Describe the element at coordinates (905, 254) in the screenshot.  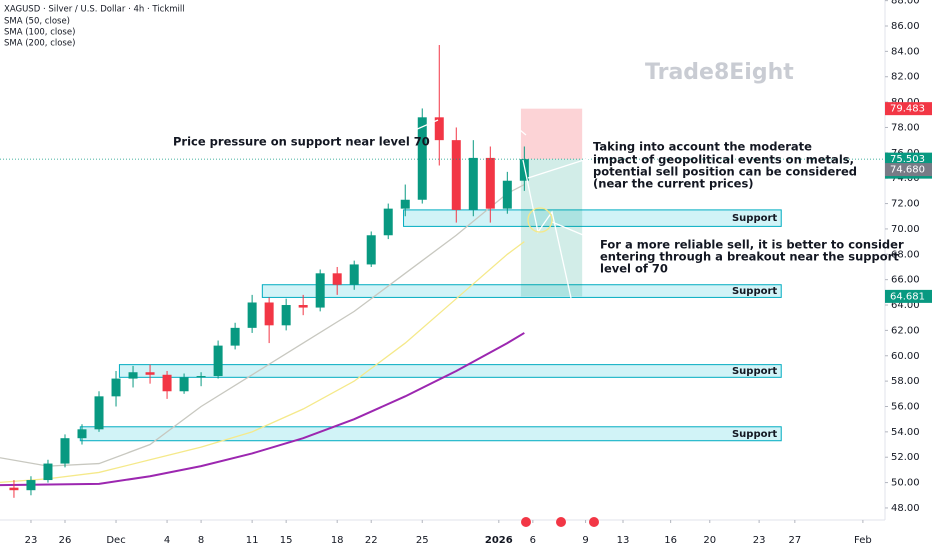
I see `y-tick-label: 68.00` at that location.